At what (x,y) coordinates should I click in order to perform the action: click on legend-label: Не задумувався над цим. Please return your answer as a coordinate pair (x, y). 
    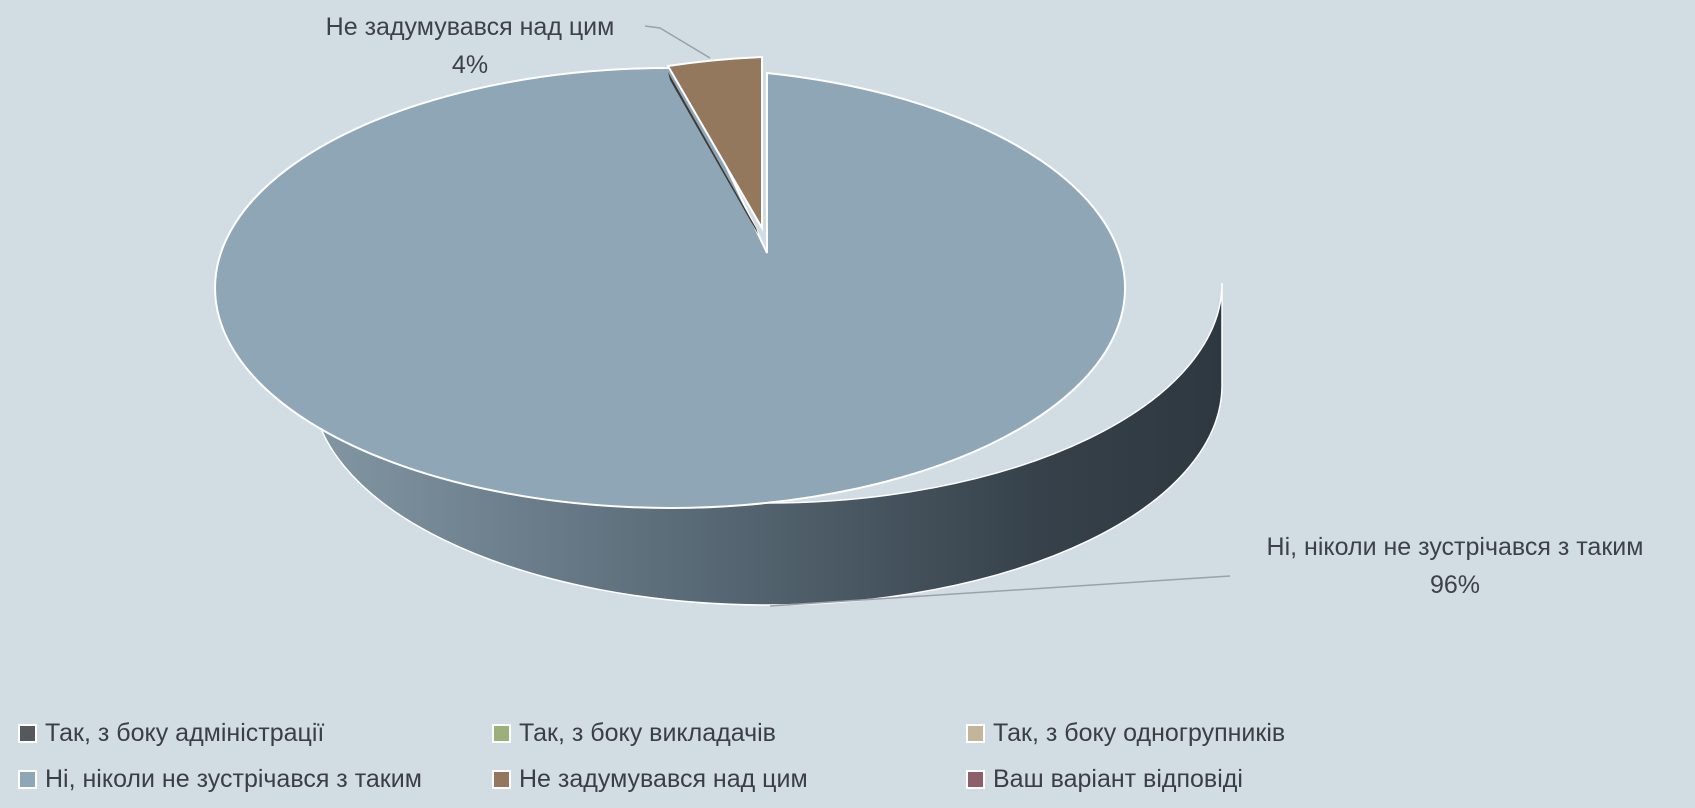
    Looking at the image, I should click on (663, 779).